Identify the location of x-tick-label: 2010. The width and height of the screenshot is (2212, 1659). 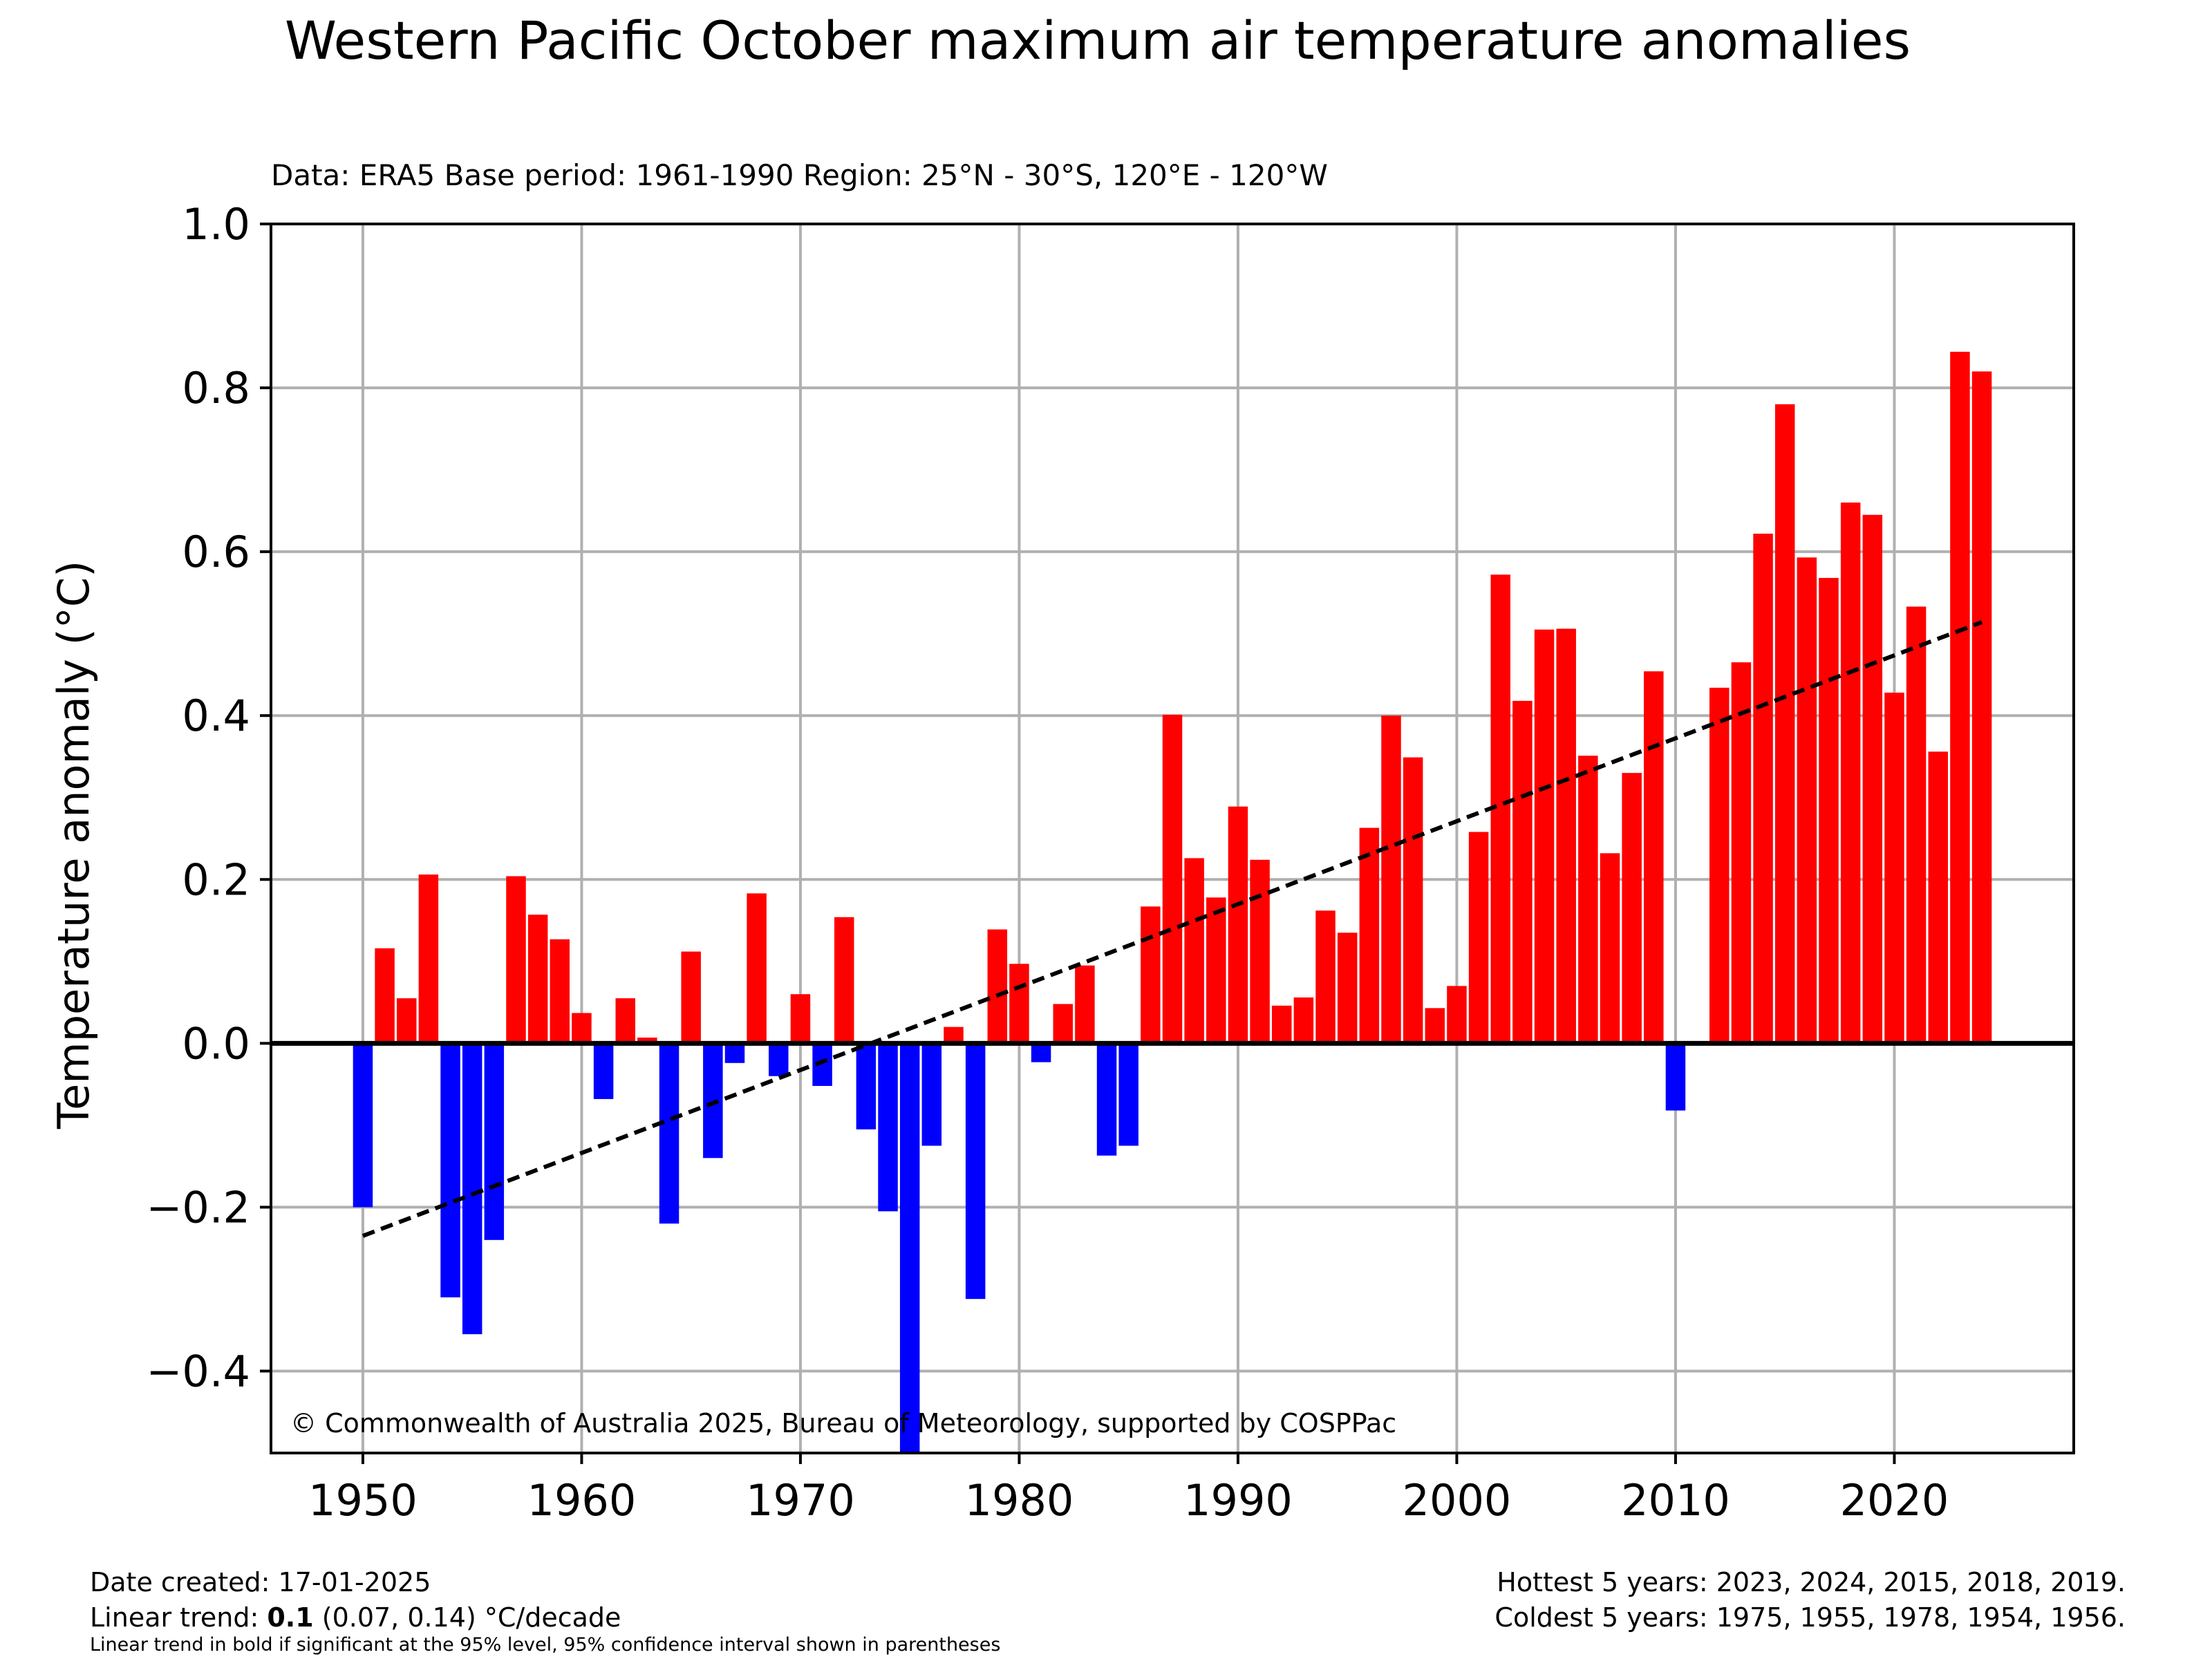
(1675, 1501).